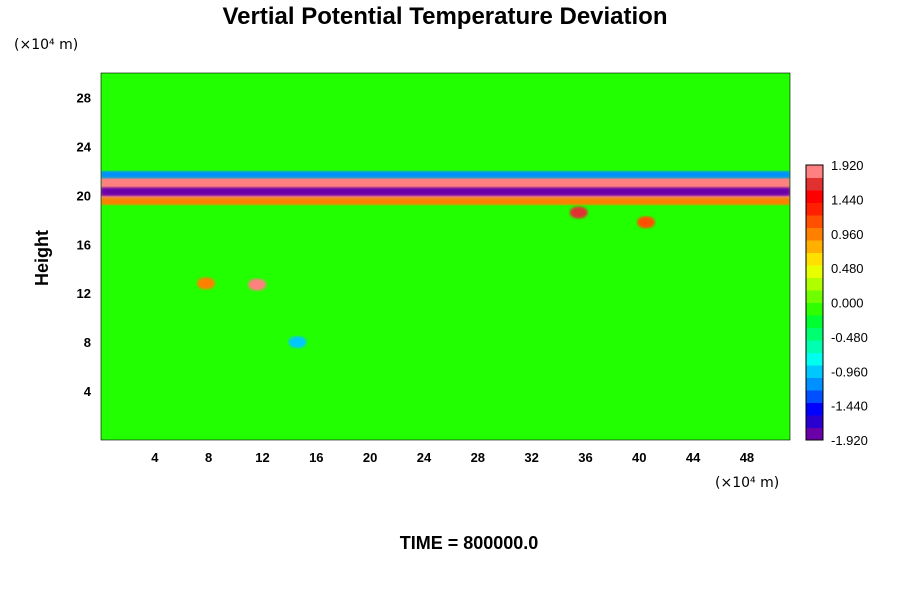 The width and height of the screenshot is (900, 600). Describe the element at coordinates (84, 293) in the screenshot. I see `y-tick-label: 12` at that location.